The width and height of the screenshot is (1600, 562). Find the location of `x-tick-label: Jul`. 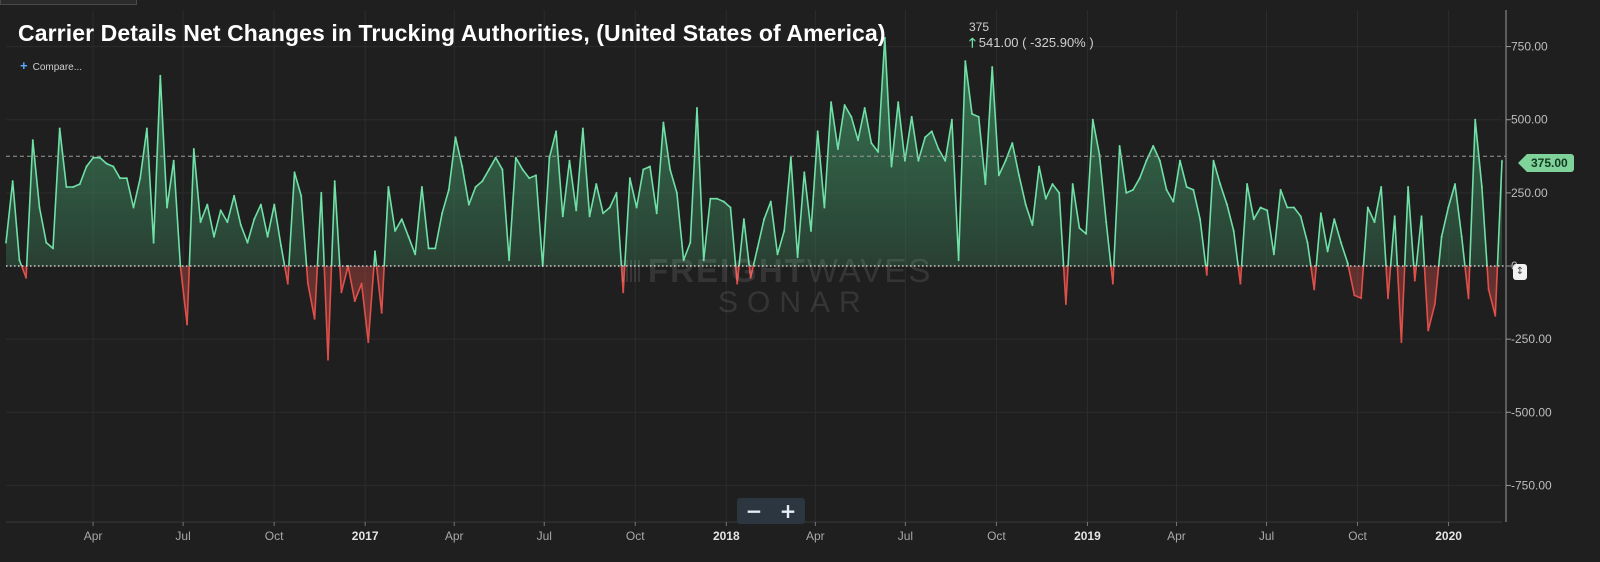

x-tick-label: Jul is located at coordinates (544, 536).